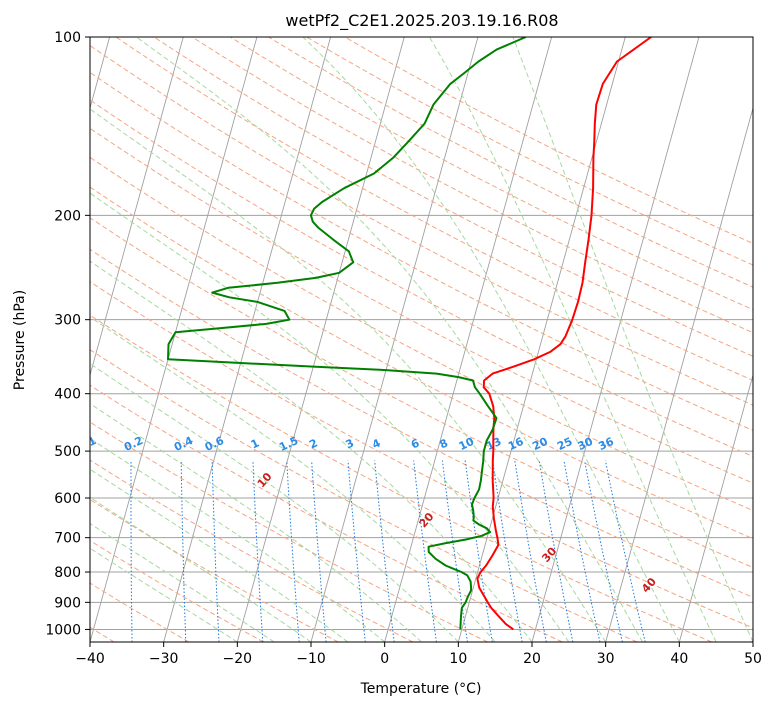 This screenshot has height=708, width=775. I want to click on mixing-ratio-label: 10, so click(467, 444).